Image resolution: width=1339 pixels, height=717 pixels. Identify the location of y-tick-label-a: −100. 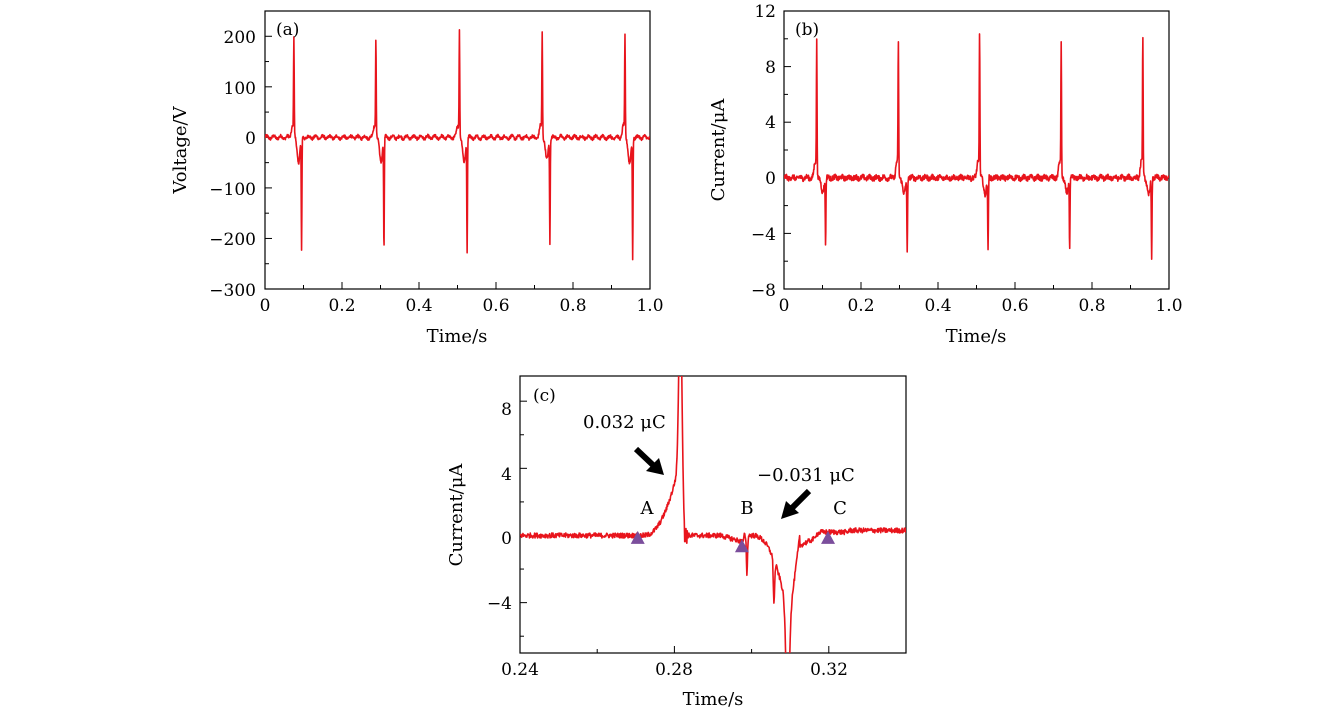
(232, 190).